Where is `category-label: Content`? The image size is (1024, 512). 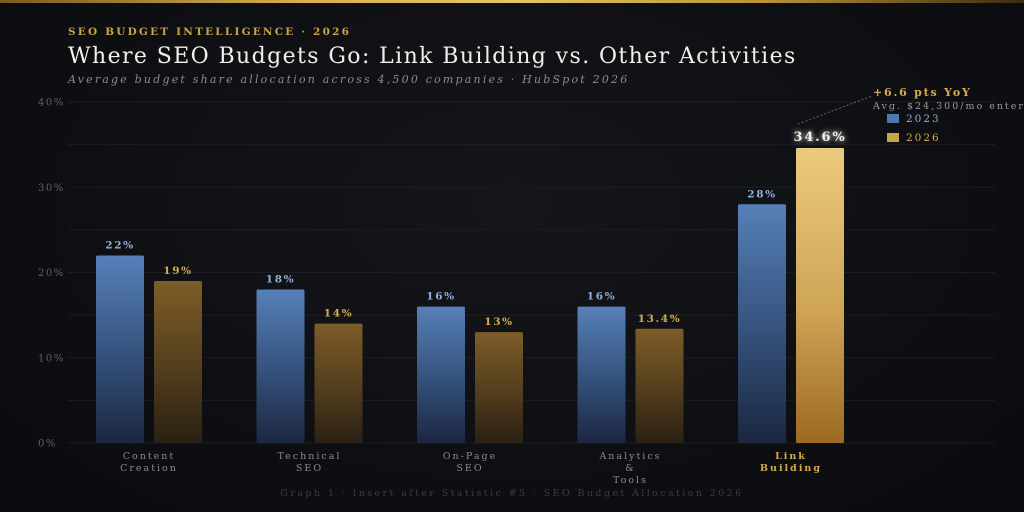 category-label: Content is located at coordinates (149, 456).